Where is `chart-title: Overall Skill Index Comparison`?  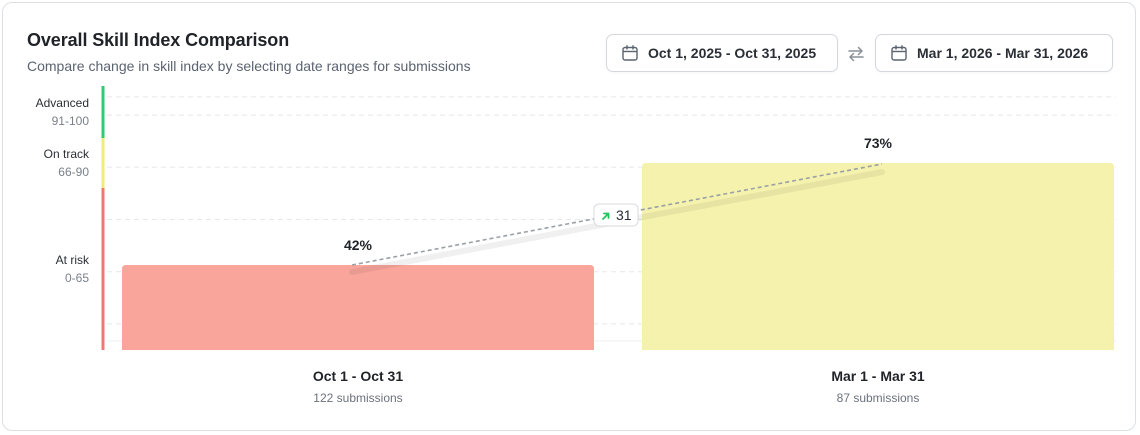
chart-title: Overall Skill Index Comparison is located at coordinates (158, 40).